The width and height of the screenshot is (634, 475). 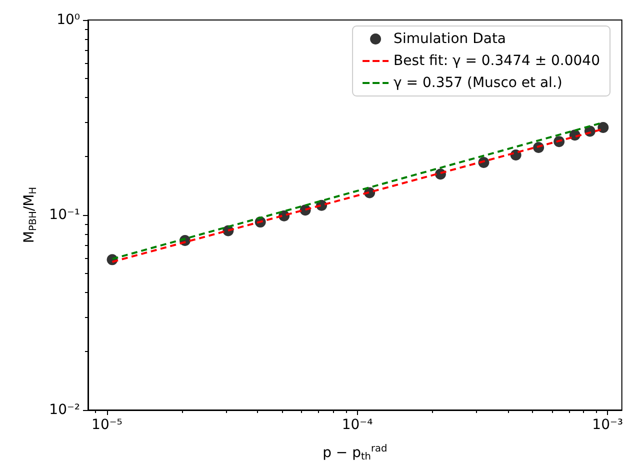 I want to click on x-tick-label: 10⁻⁵, so click(x=107, y=425).